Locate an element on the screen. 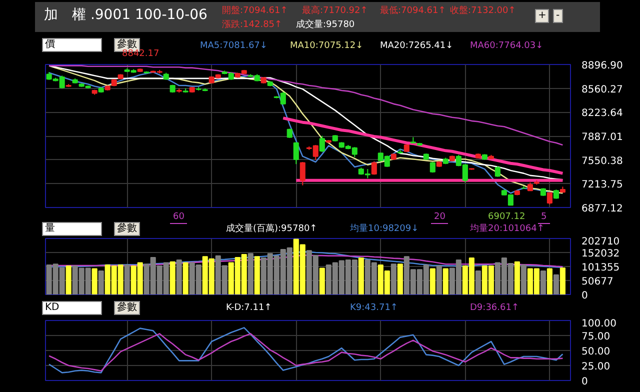  y-tick-label: 8560.27 is located at coordinates (602, 90).